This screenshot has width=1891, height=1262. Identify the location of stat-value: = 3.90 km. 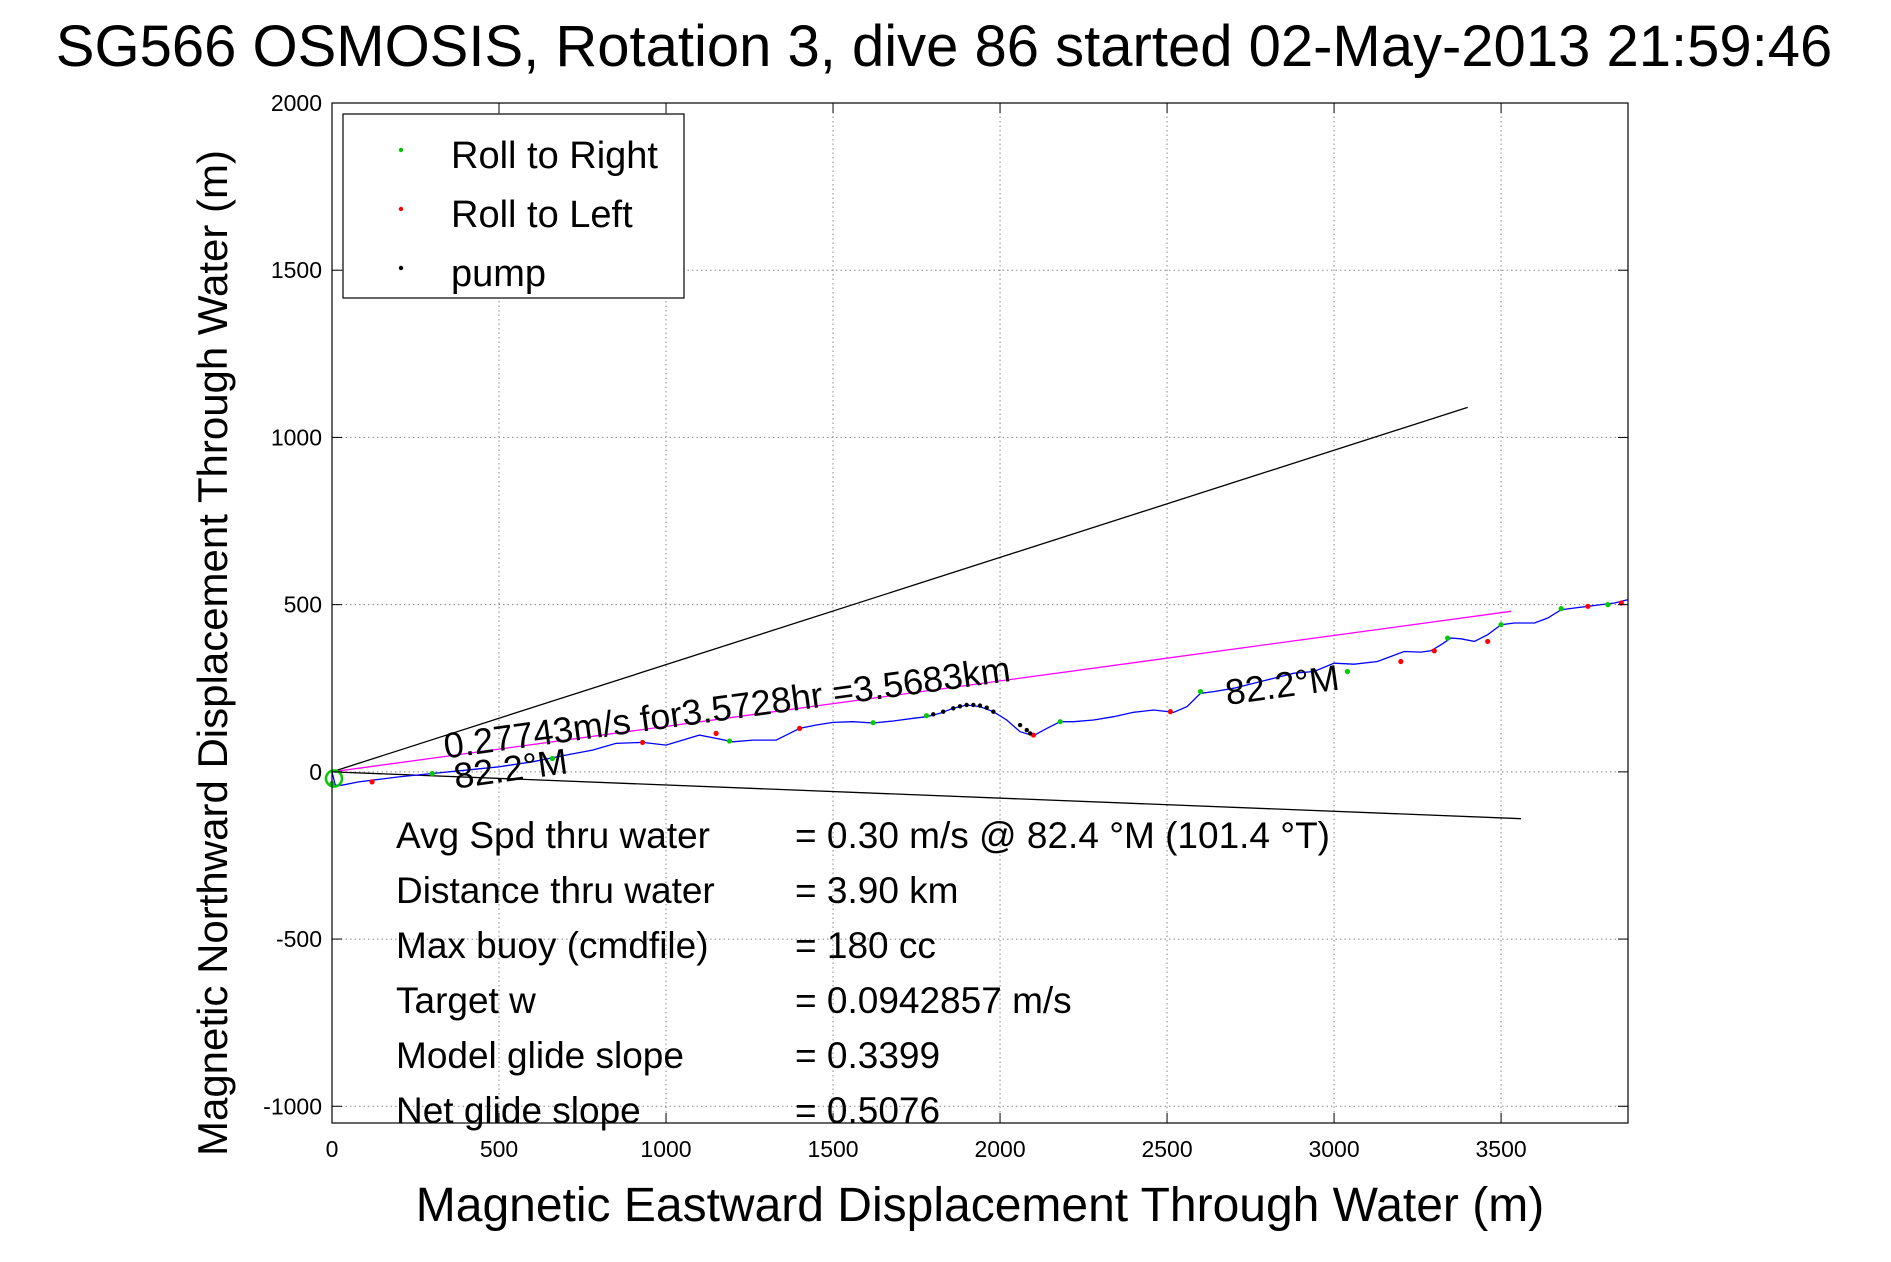
(877, 890).